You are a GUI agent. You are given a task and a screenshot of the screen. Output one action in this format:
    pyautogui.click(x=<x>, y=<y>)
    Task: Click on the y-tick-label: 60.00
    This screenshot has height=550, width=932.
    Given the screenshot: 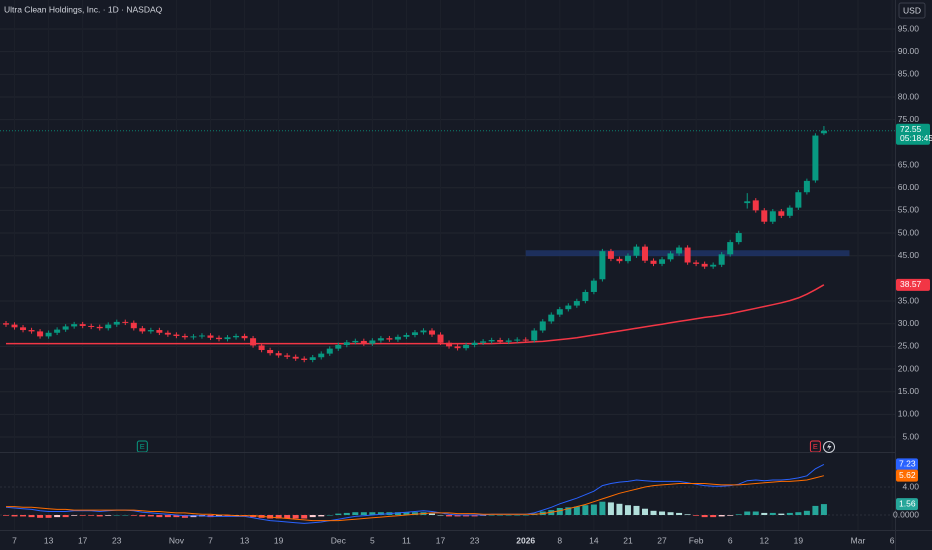 What is the action you would take?
    pyautogui.click(x=909, y=187)
    